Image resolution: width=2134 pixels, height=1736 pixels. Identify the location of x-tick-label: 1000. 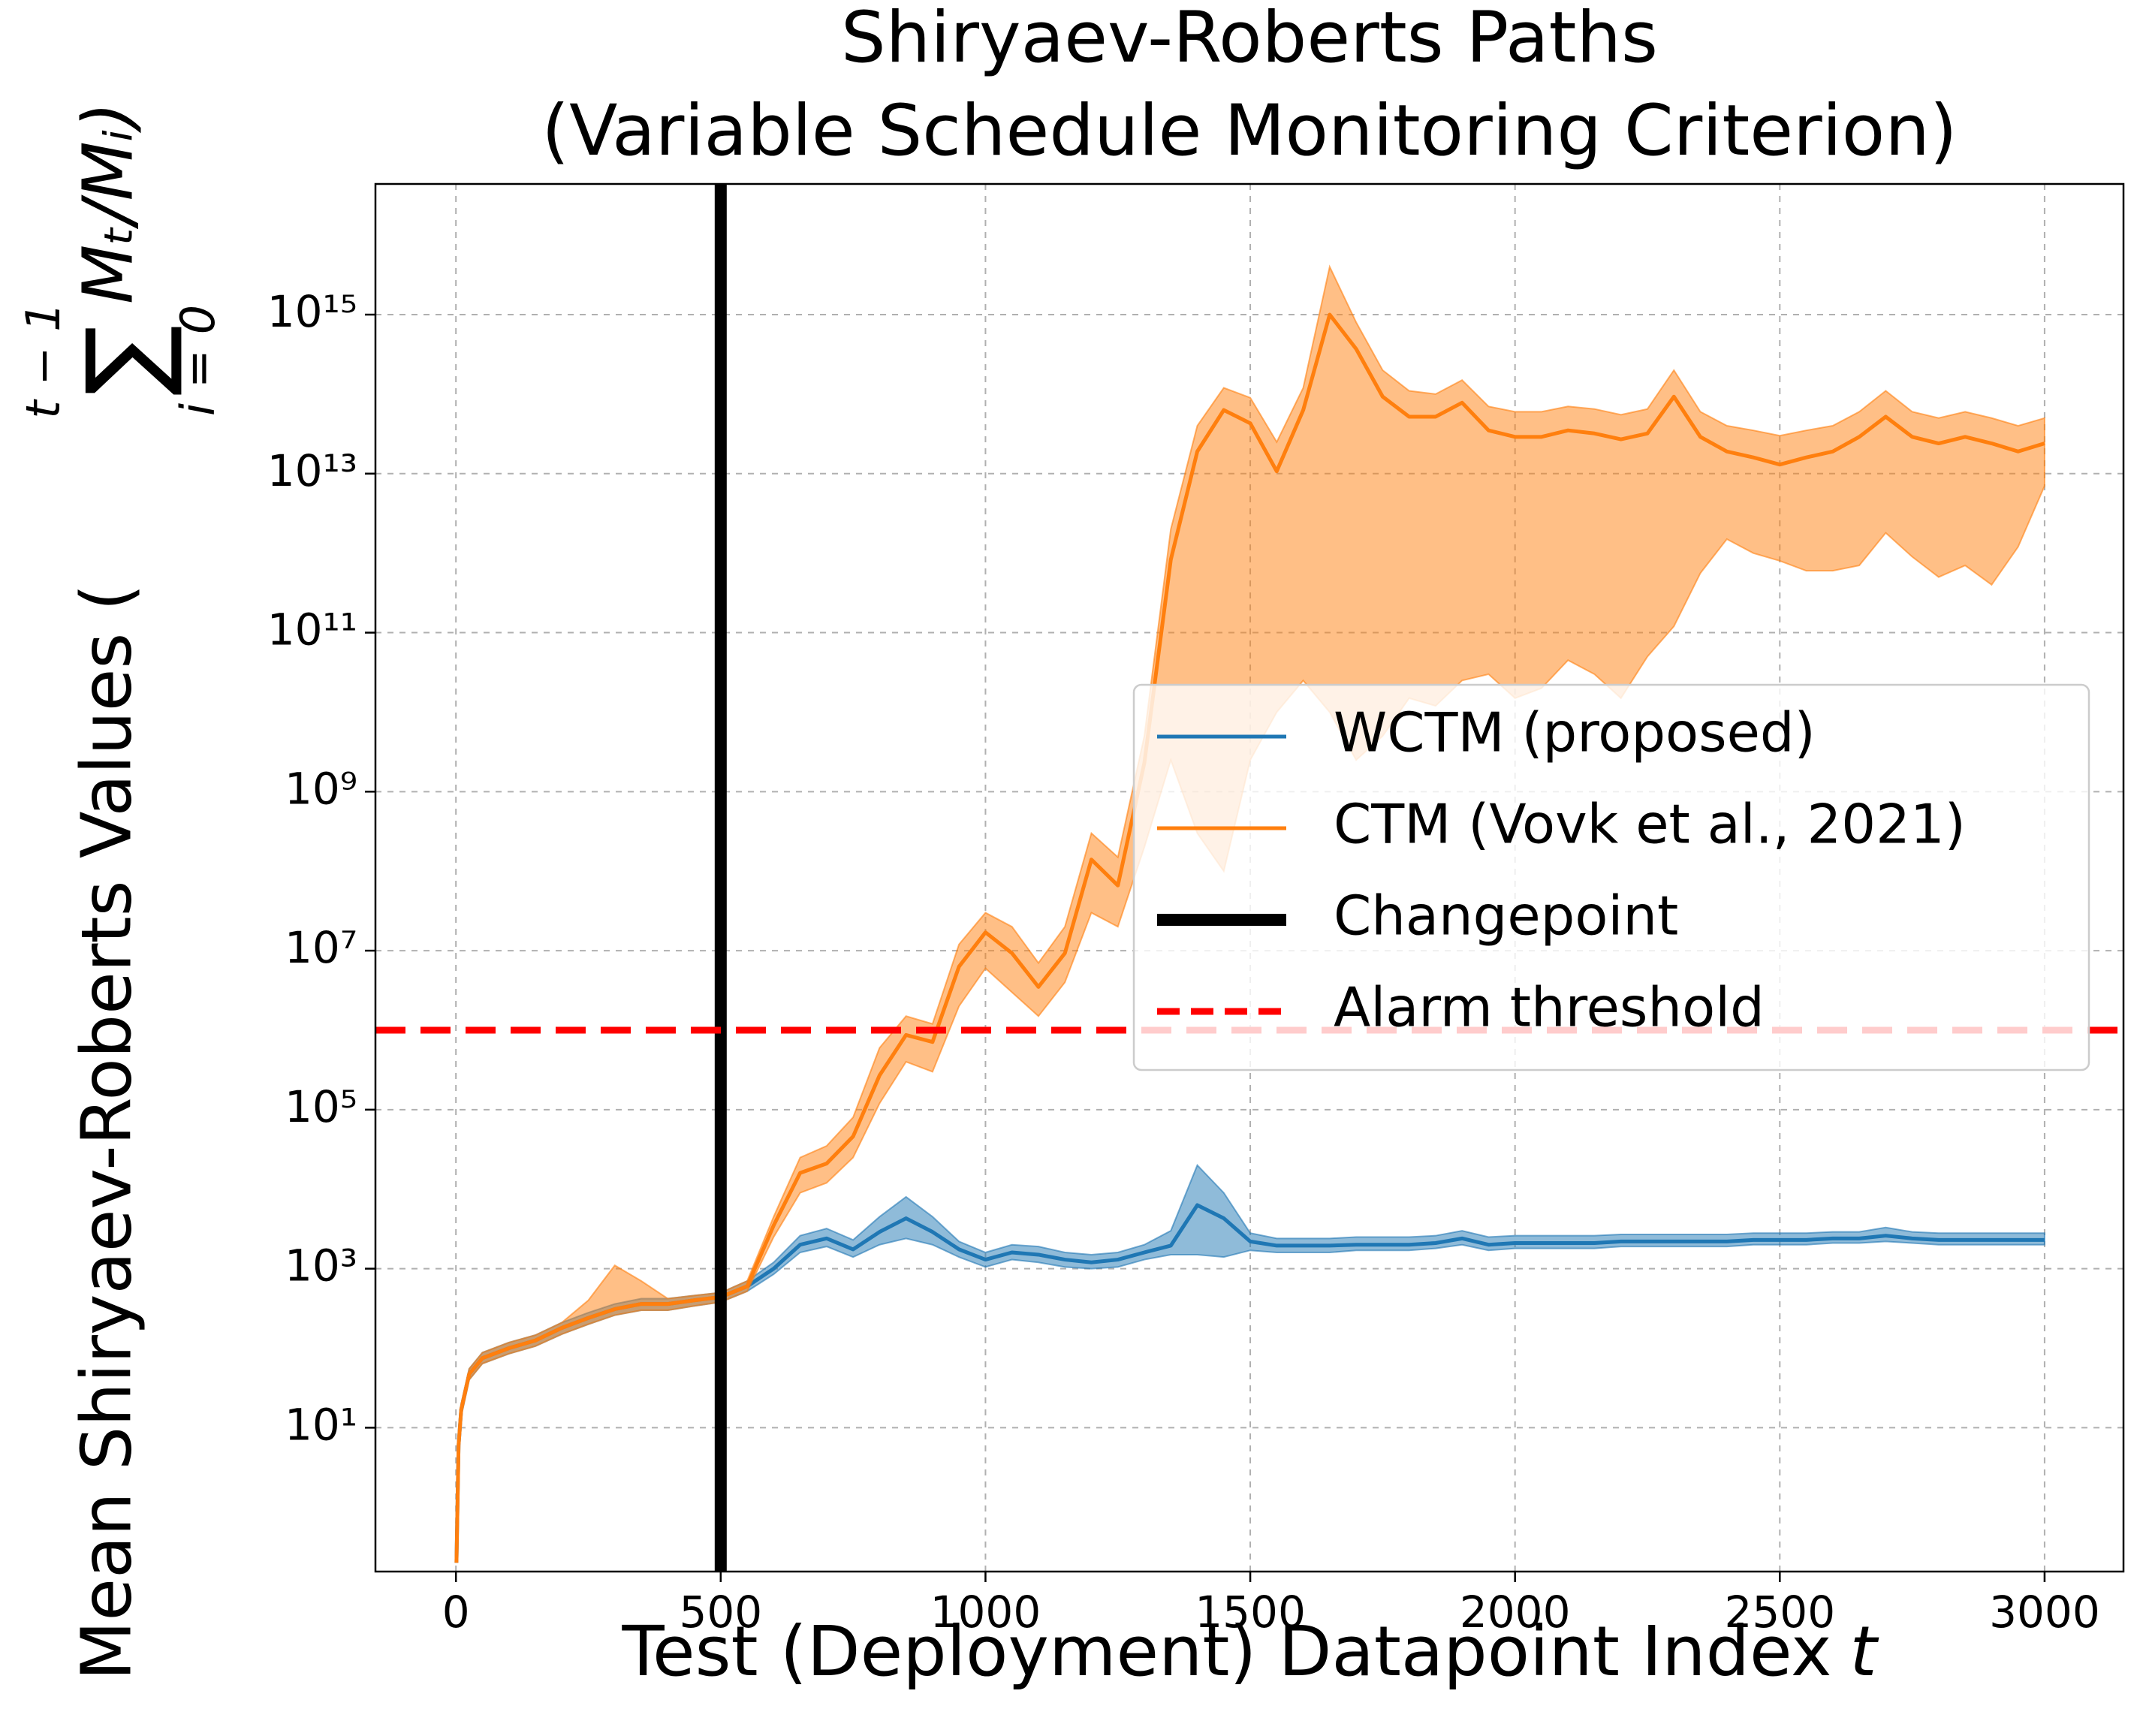
(985, 1612).